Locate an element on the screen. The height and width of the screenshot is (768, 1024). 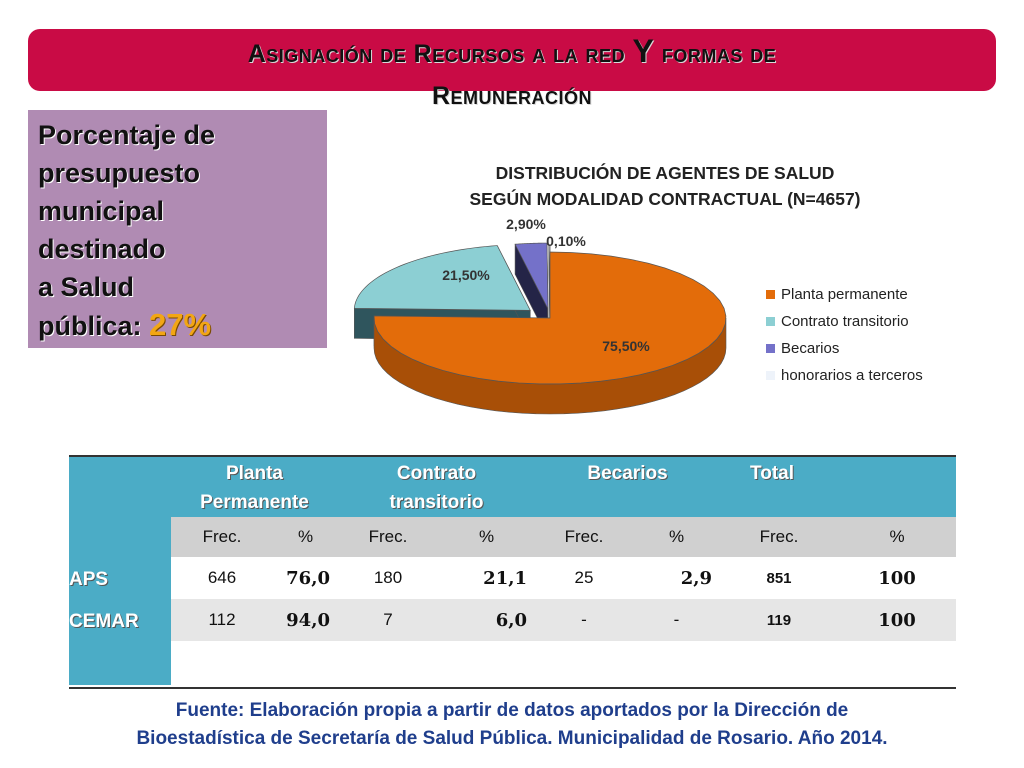
row-label-cemar: CEMAR is located at coordinates (104, 621).